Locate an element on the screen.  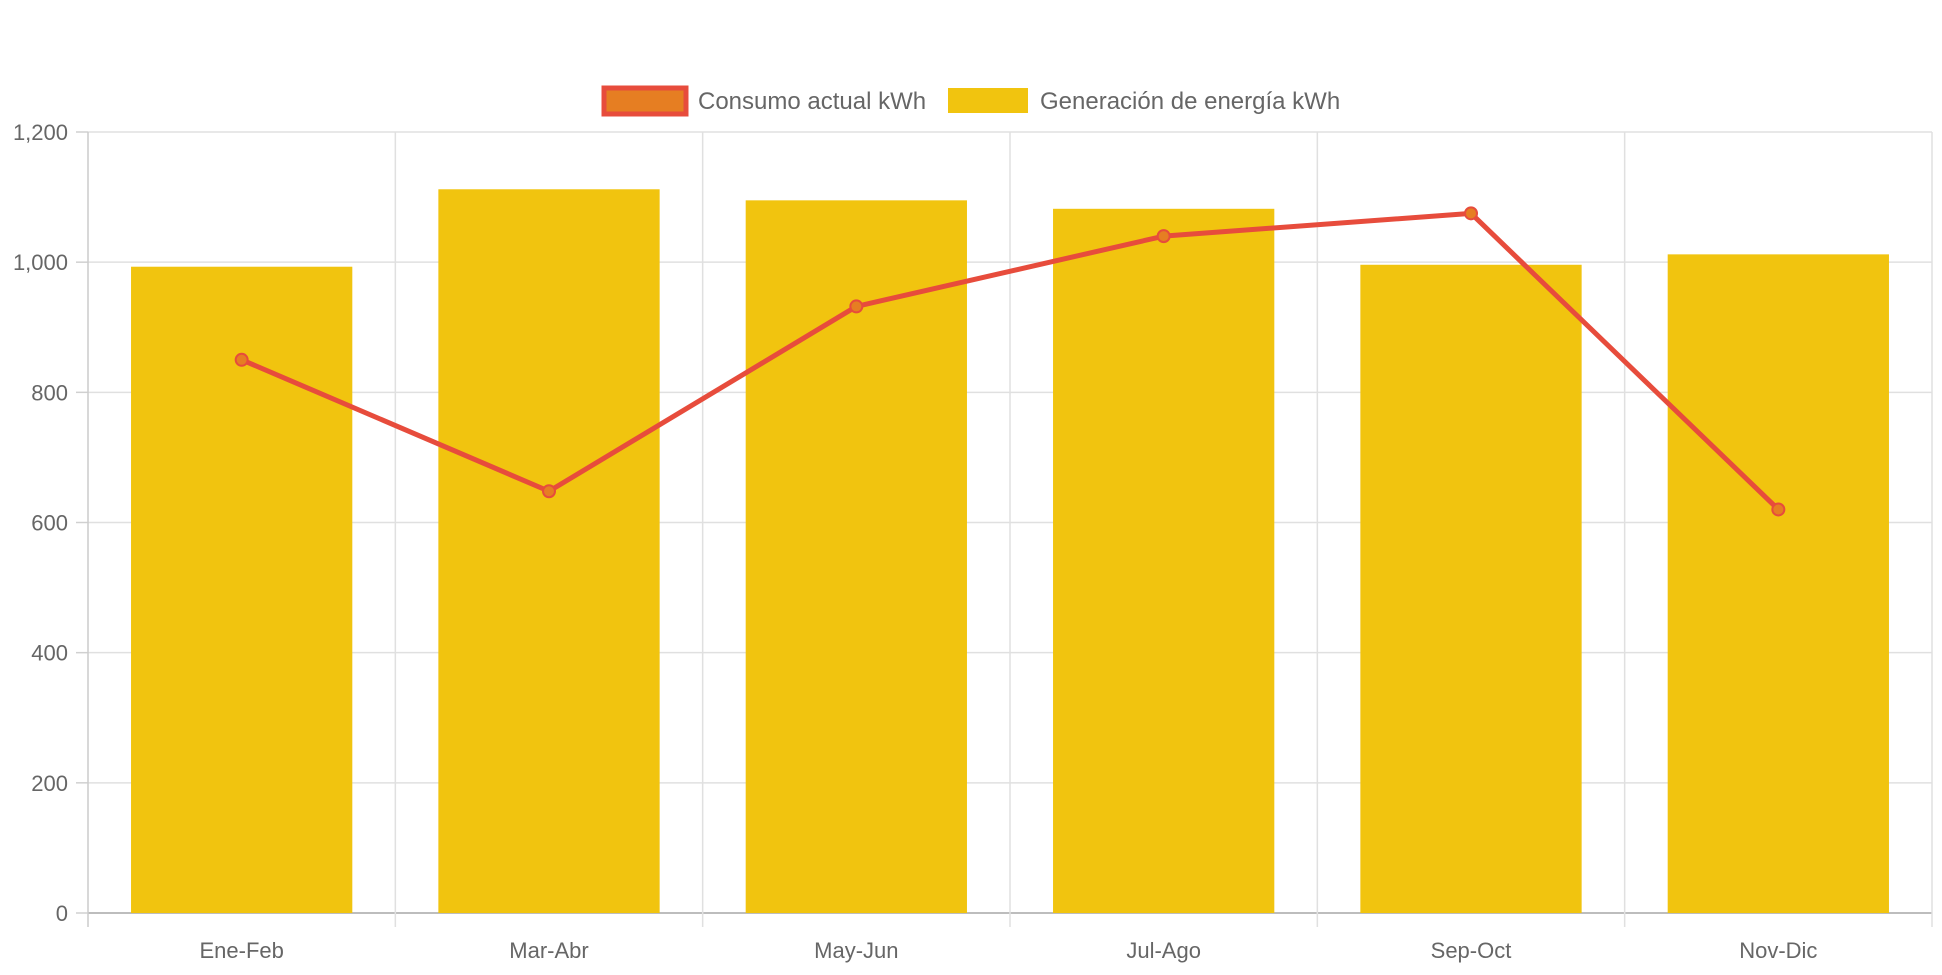
y-tick-label: 600 is located at coordinates (49, 523).